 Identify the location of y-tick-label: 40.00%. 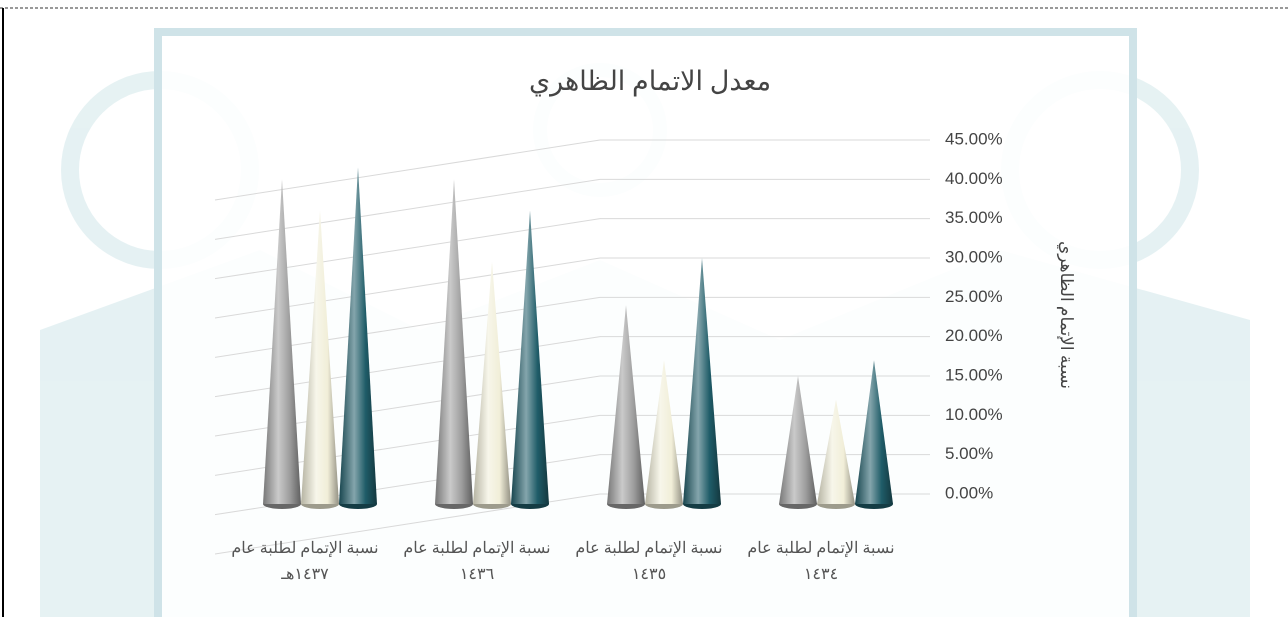
(974, 178).